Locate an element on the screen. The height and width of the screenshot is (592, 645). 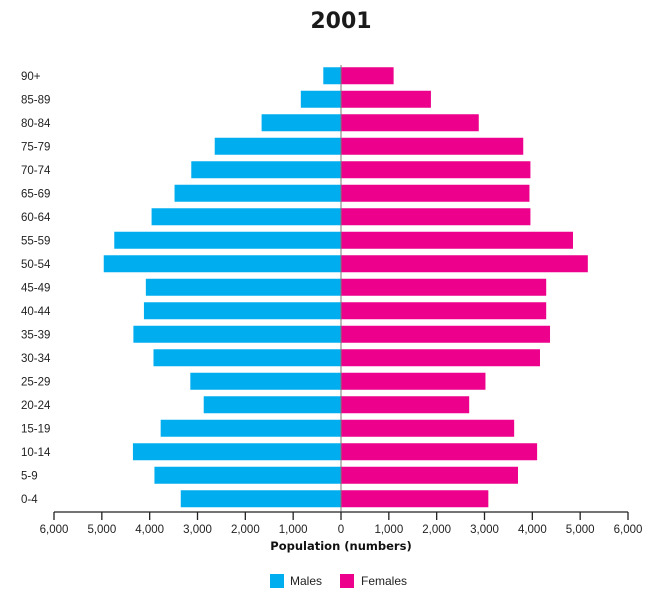
bar-males-90+ is located at coordinates (332, 76).